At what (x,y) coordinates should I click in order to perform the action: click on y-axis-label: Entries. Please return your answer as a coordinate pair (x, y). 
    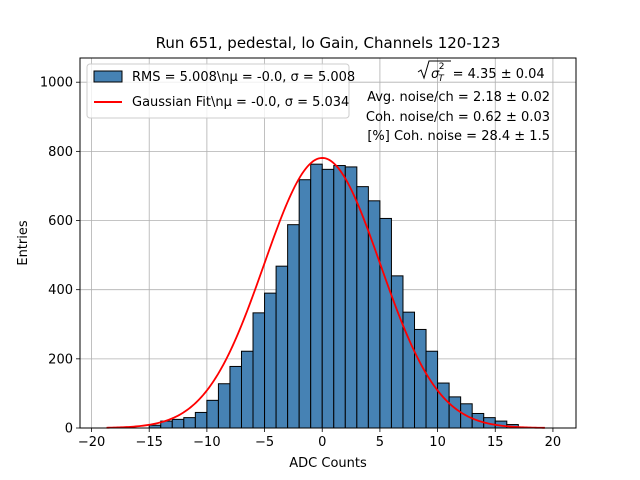
    Looking at the image, I should click on (23, 243).